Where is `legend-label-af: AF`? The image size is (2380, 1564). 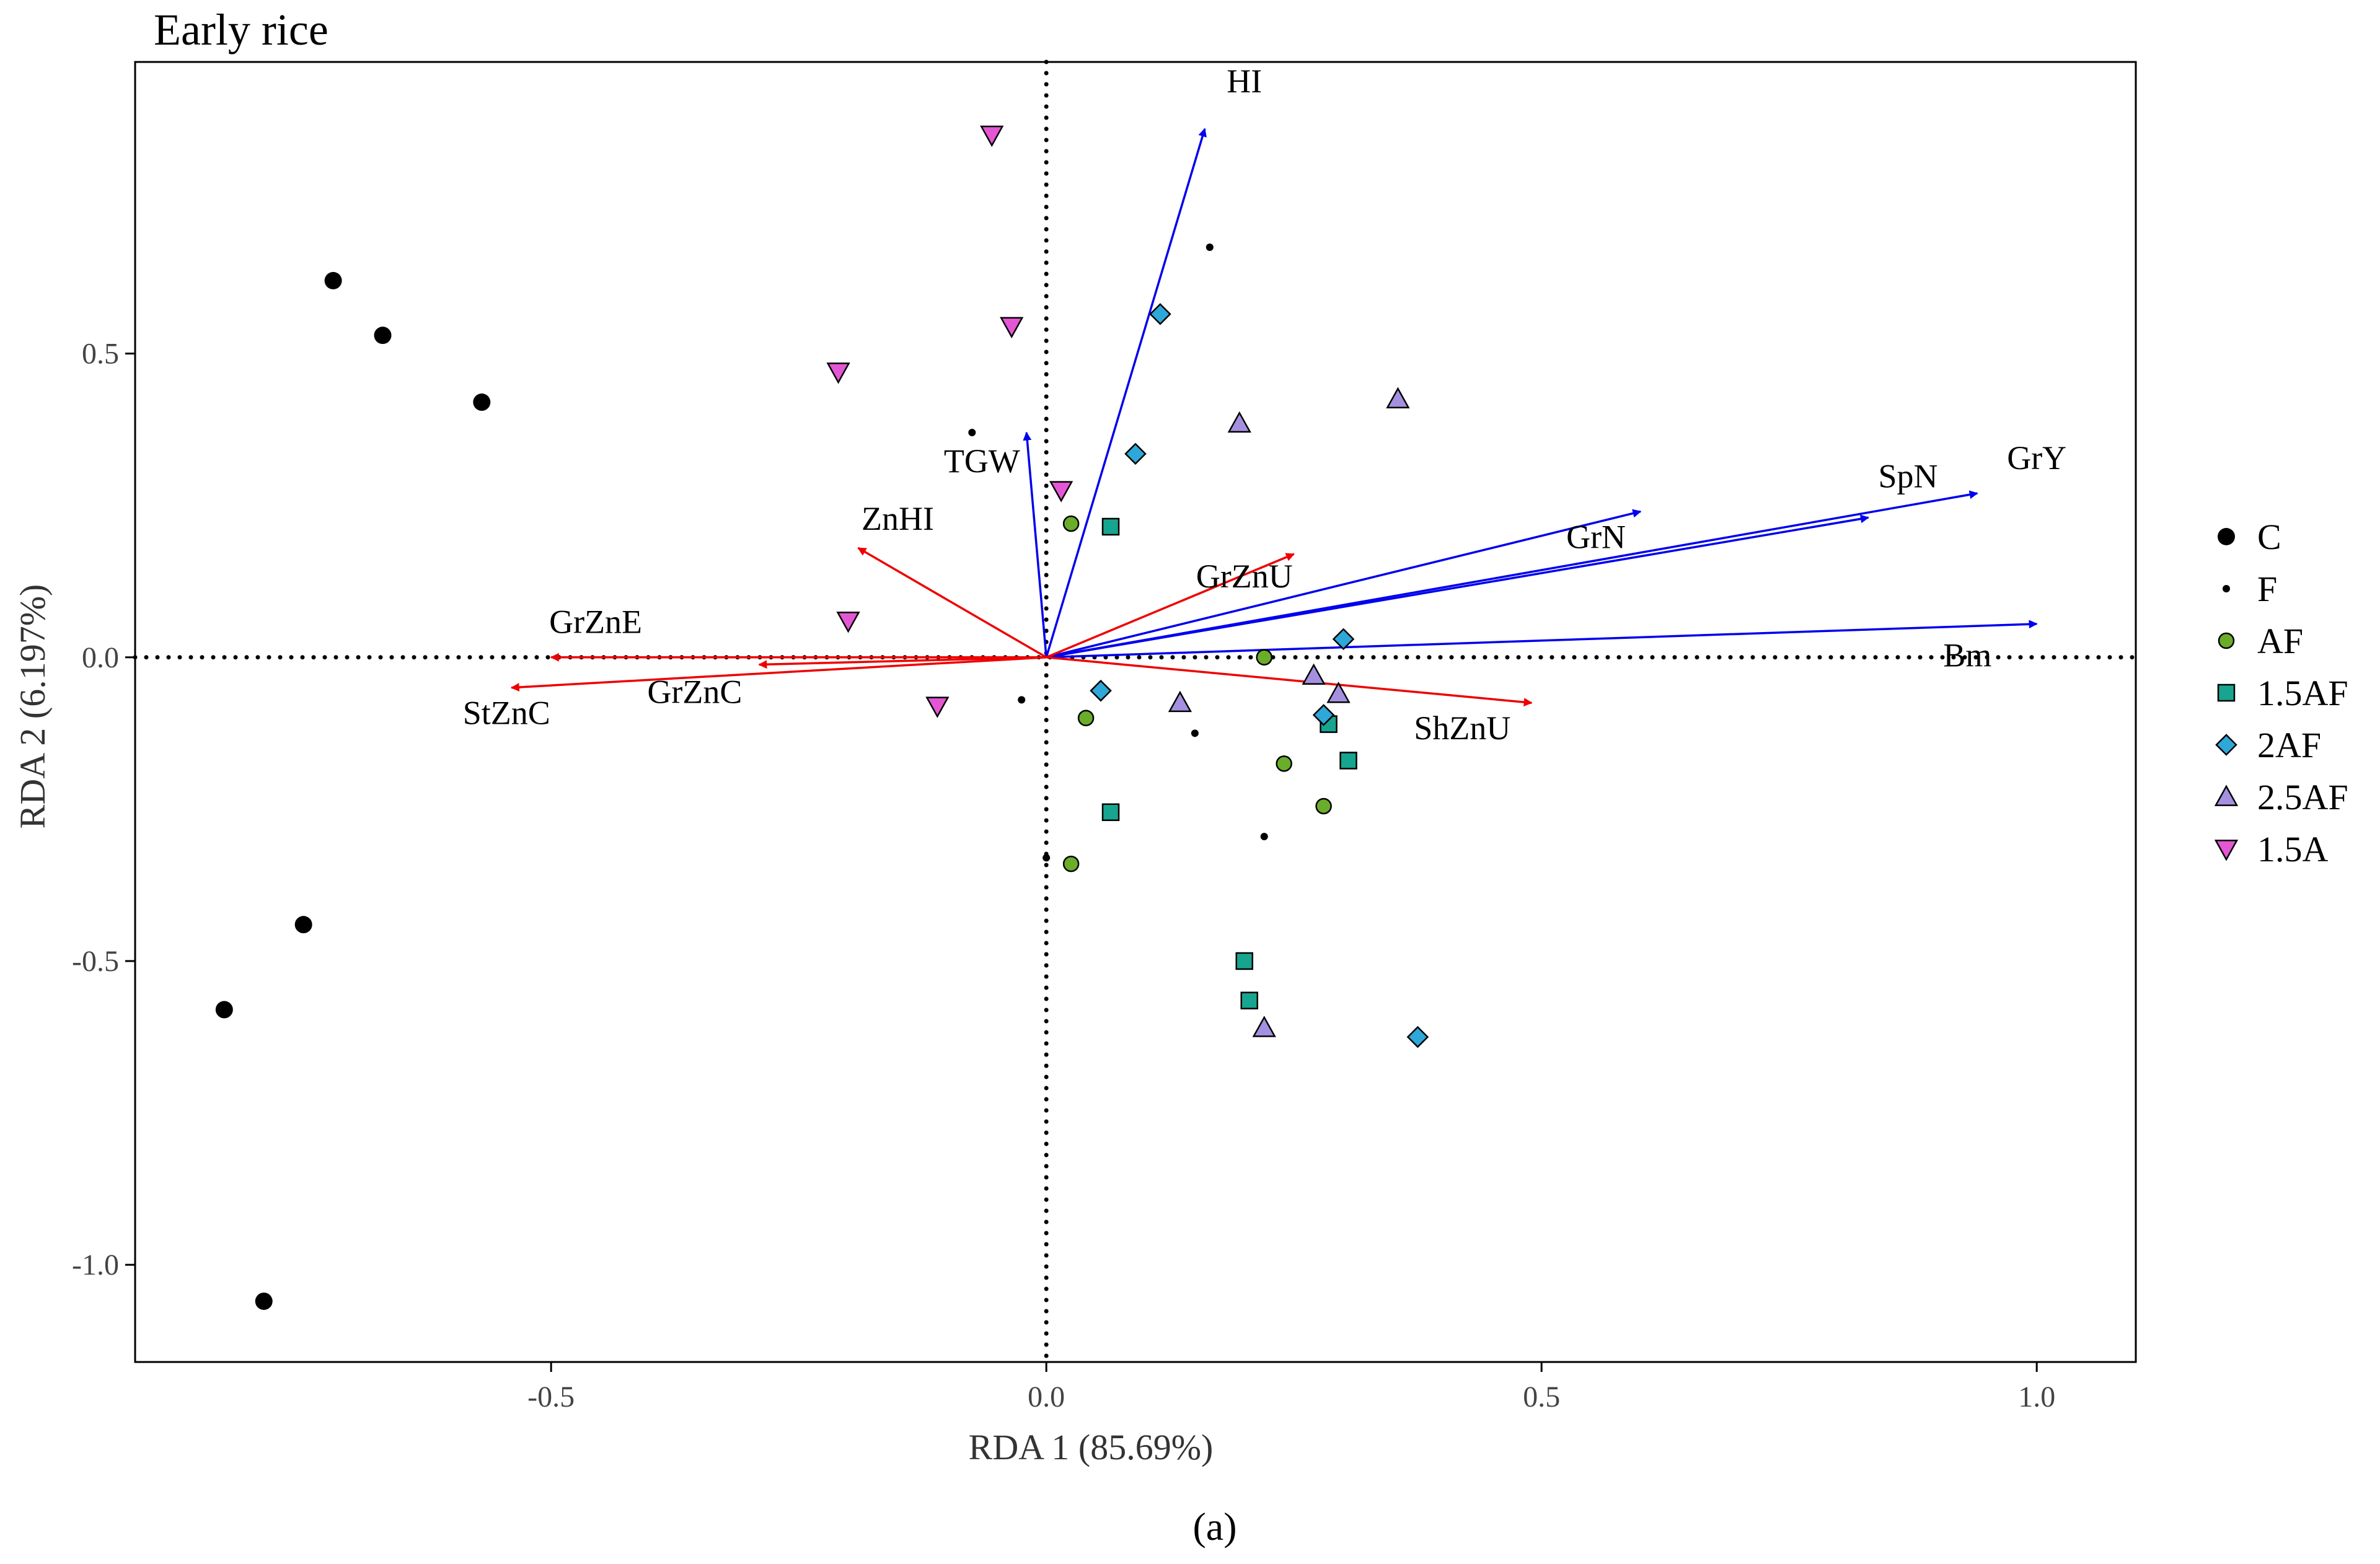
legend-label-af: AF is located at coordinates (2280, 641).